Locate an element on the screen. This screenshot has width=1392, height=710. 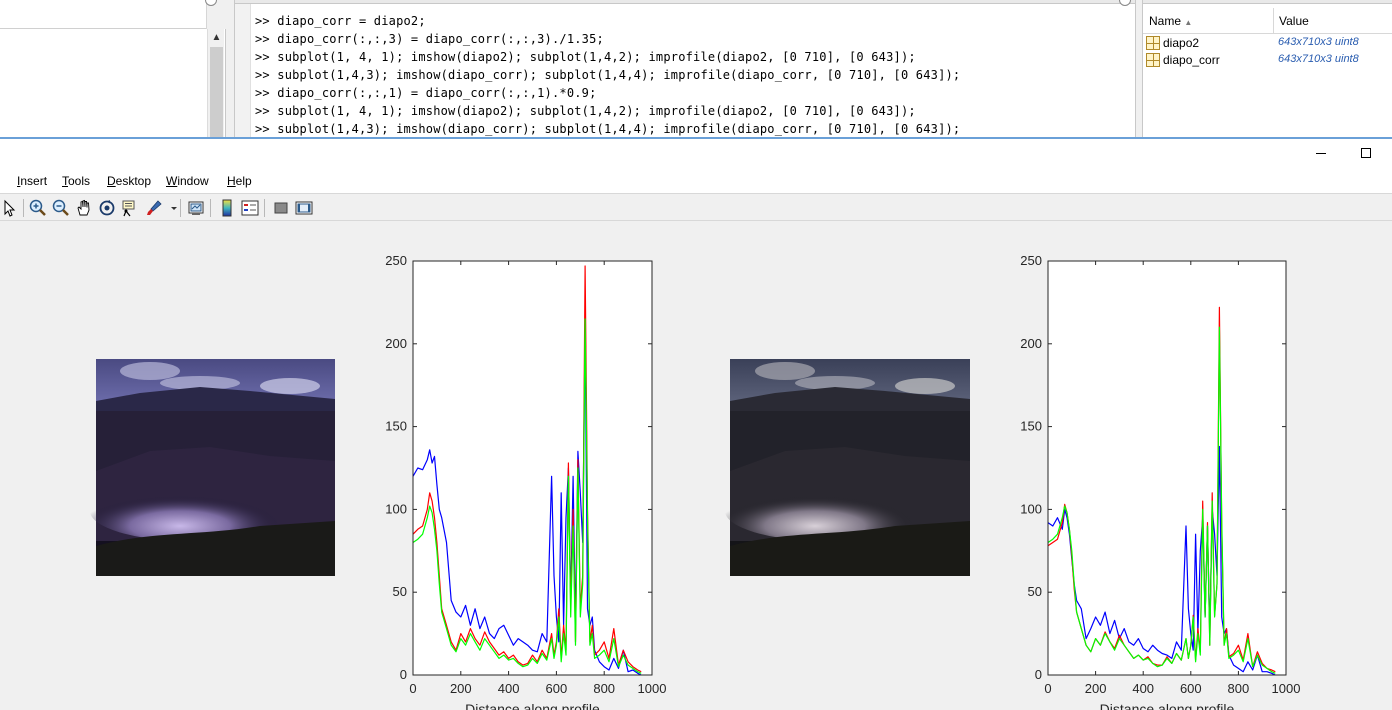
command-window-titlebar is located at coordinates (685, 2).